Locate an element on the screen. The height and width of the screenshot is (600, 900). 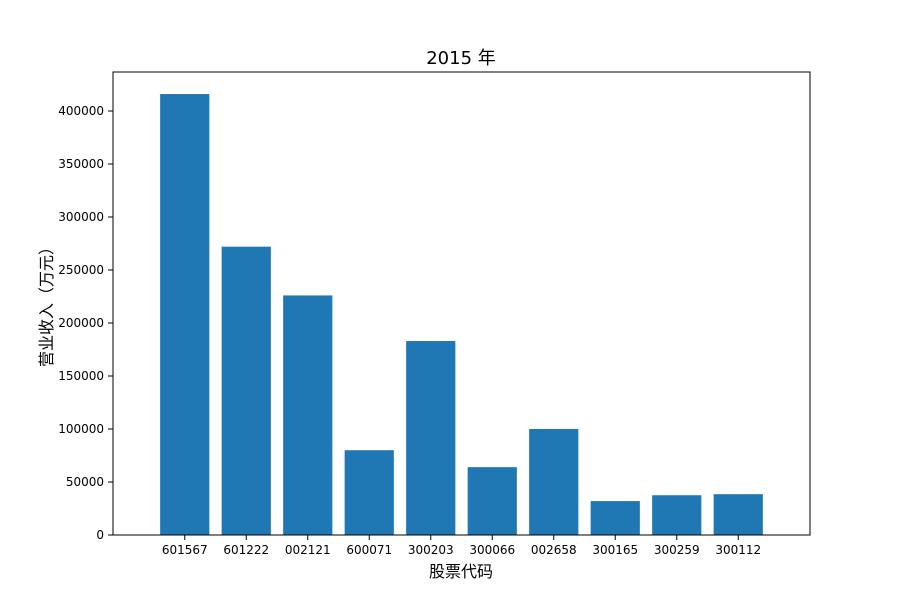
y-tick-label: 100000 is located at coordinates (81, 429).